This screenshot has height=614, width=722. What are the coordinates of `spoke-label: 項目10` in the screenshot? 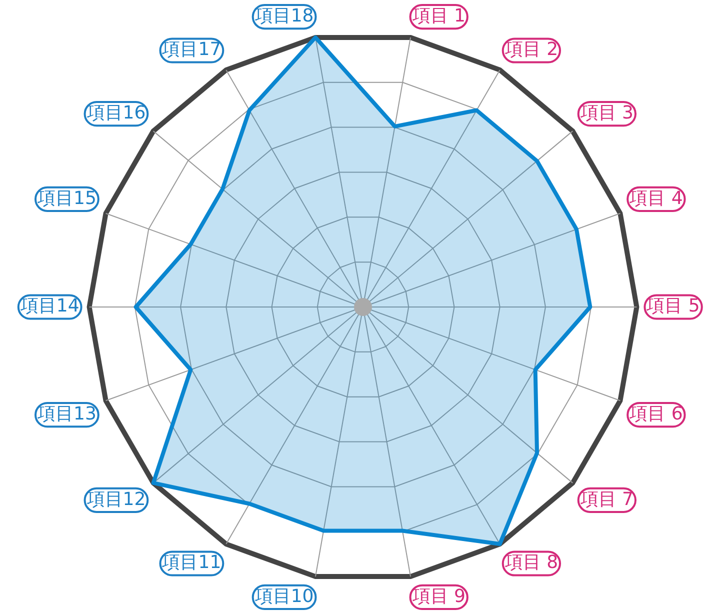 It's located at (284, 596).